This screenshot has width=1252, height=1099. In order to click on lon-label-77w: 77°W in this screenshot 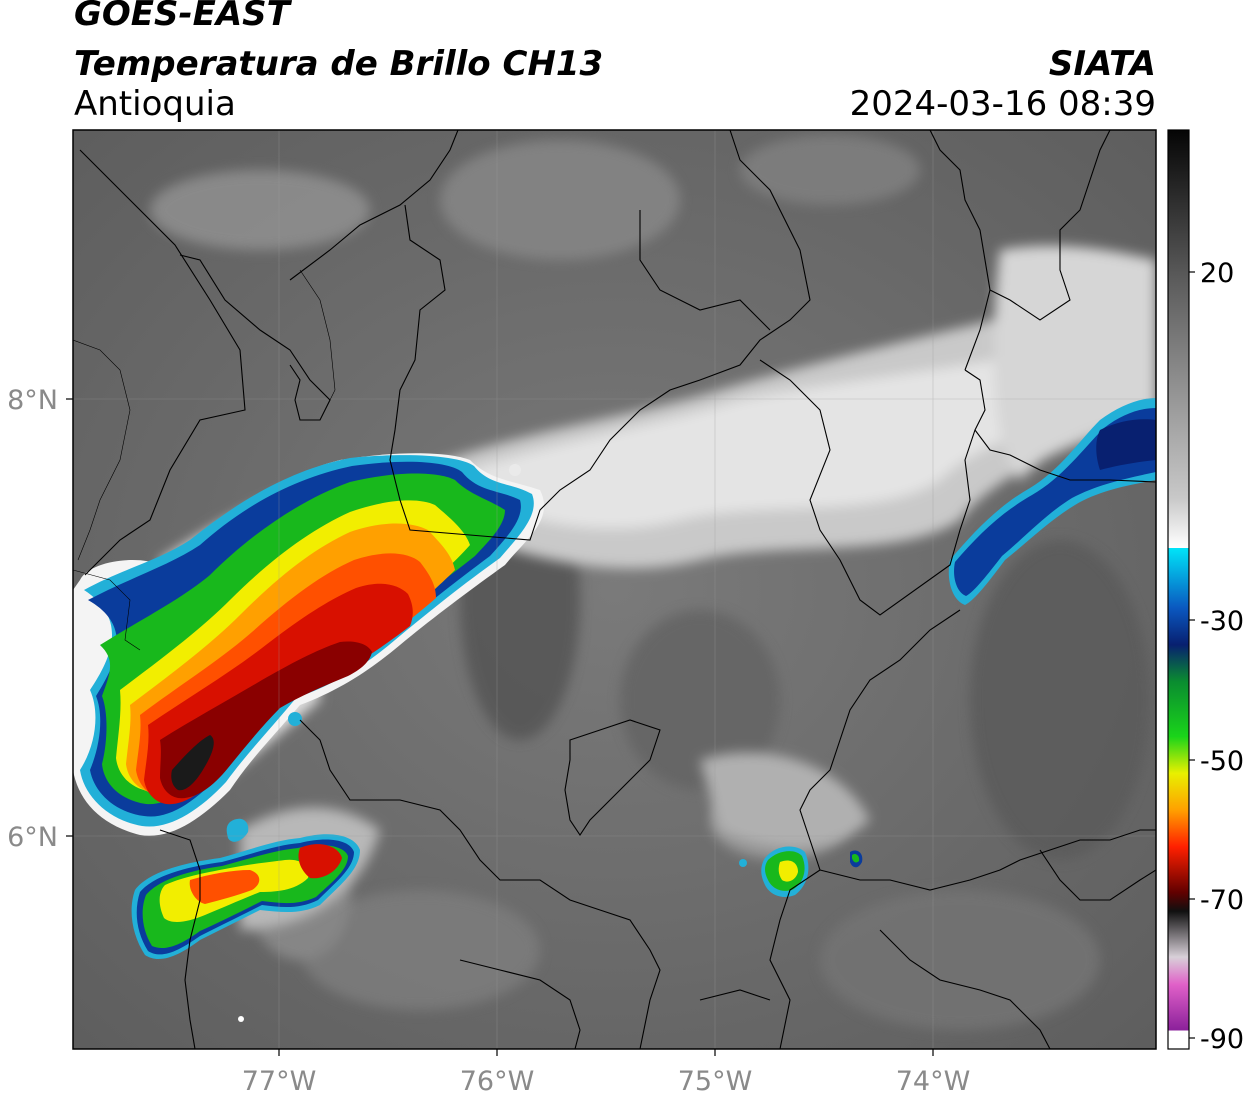, I will do `click(279, 1081)`.